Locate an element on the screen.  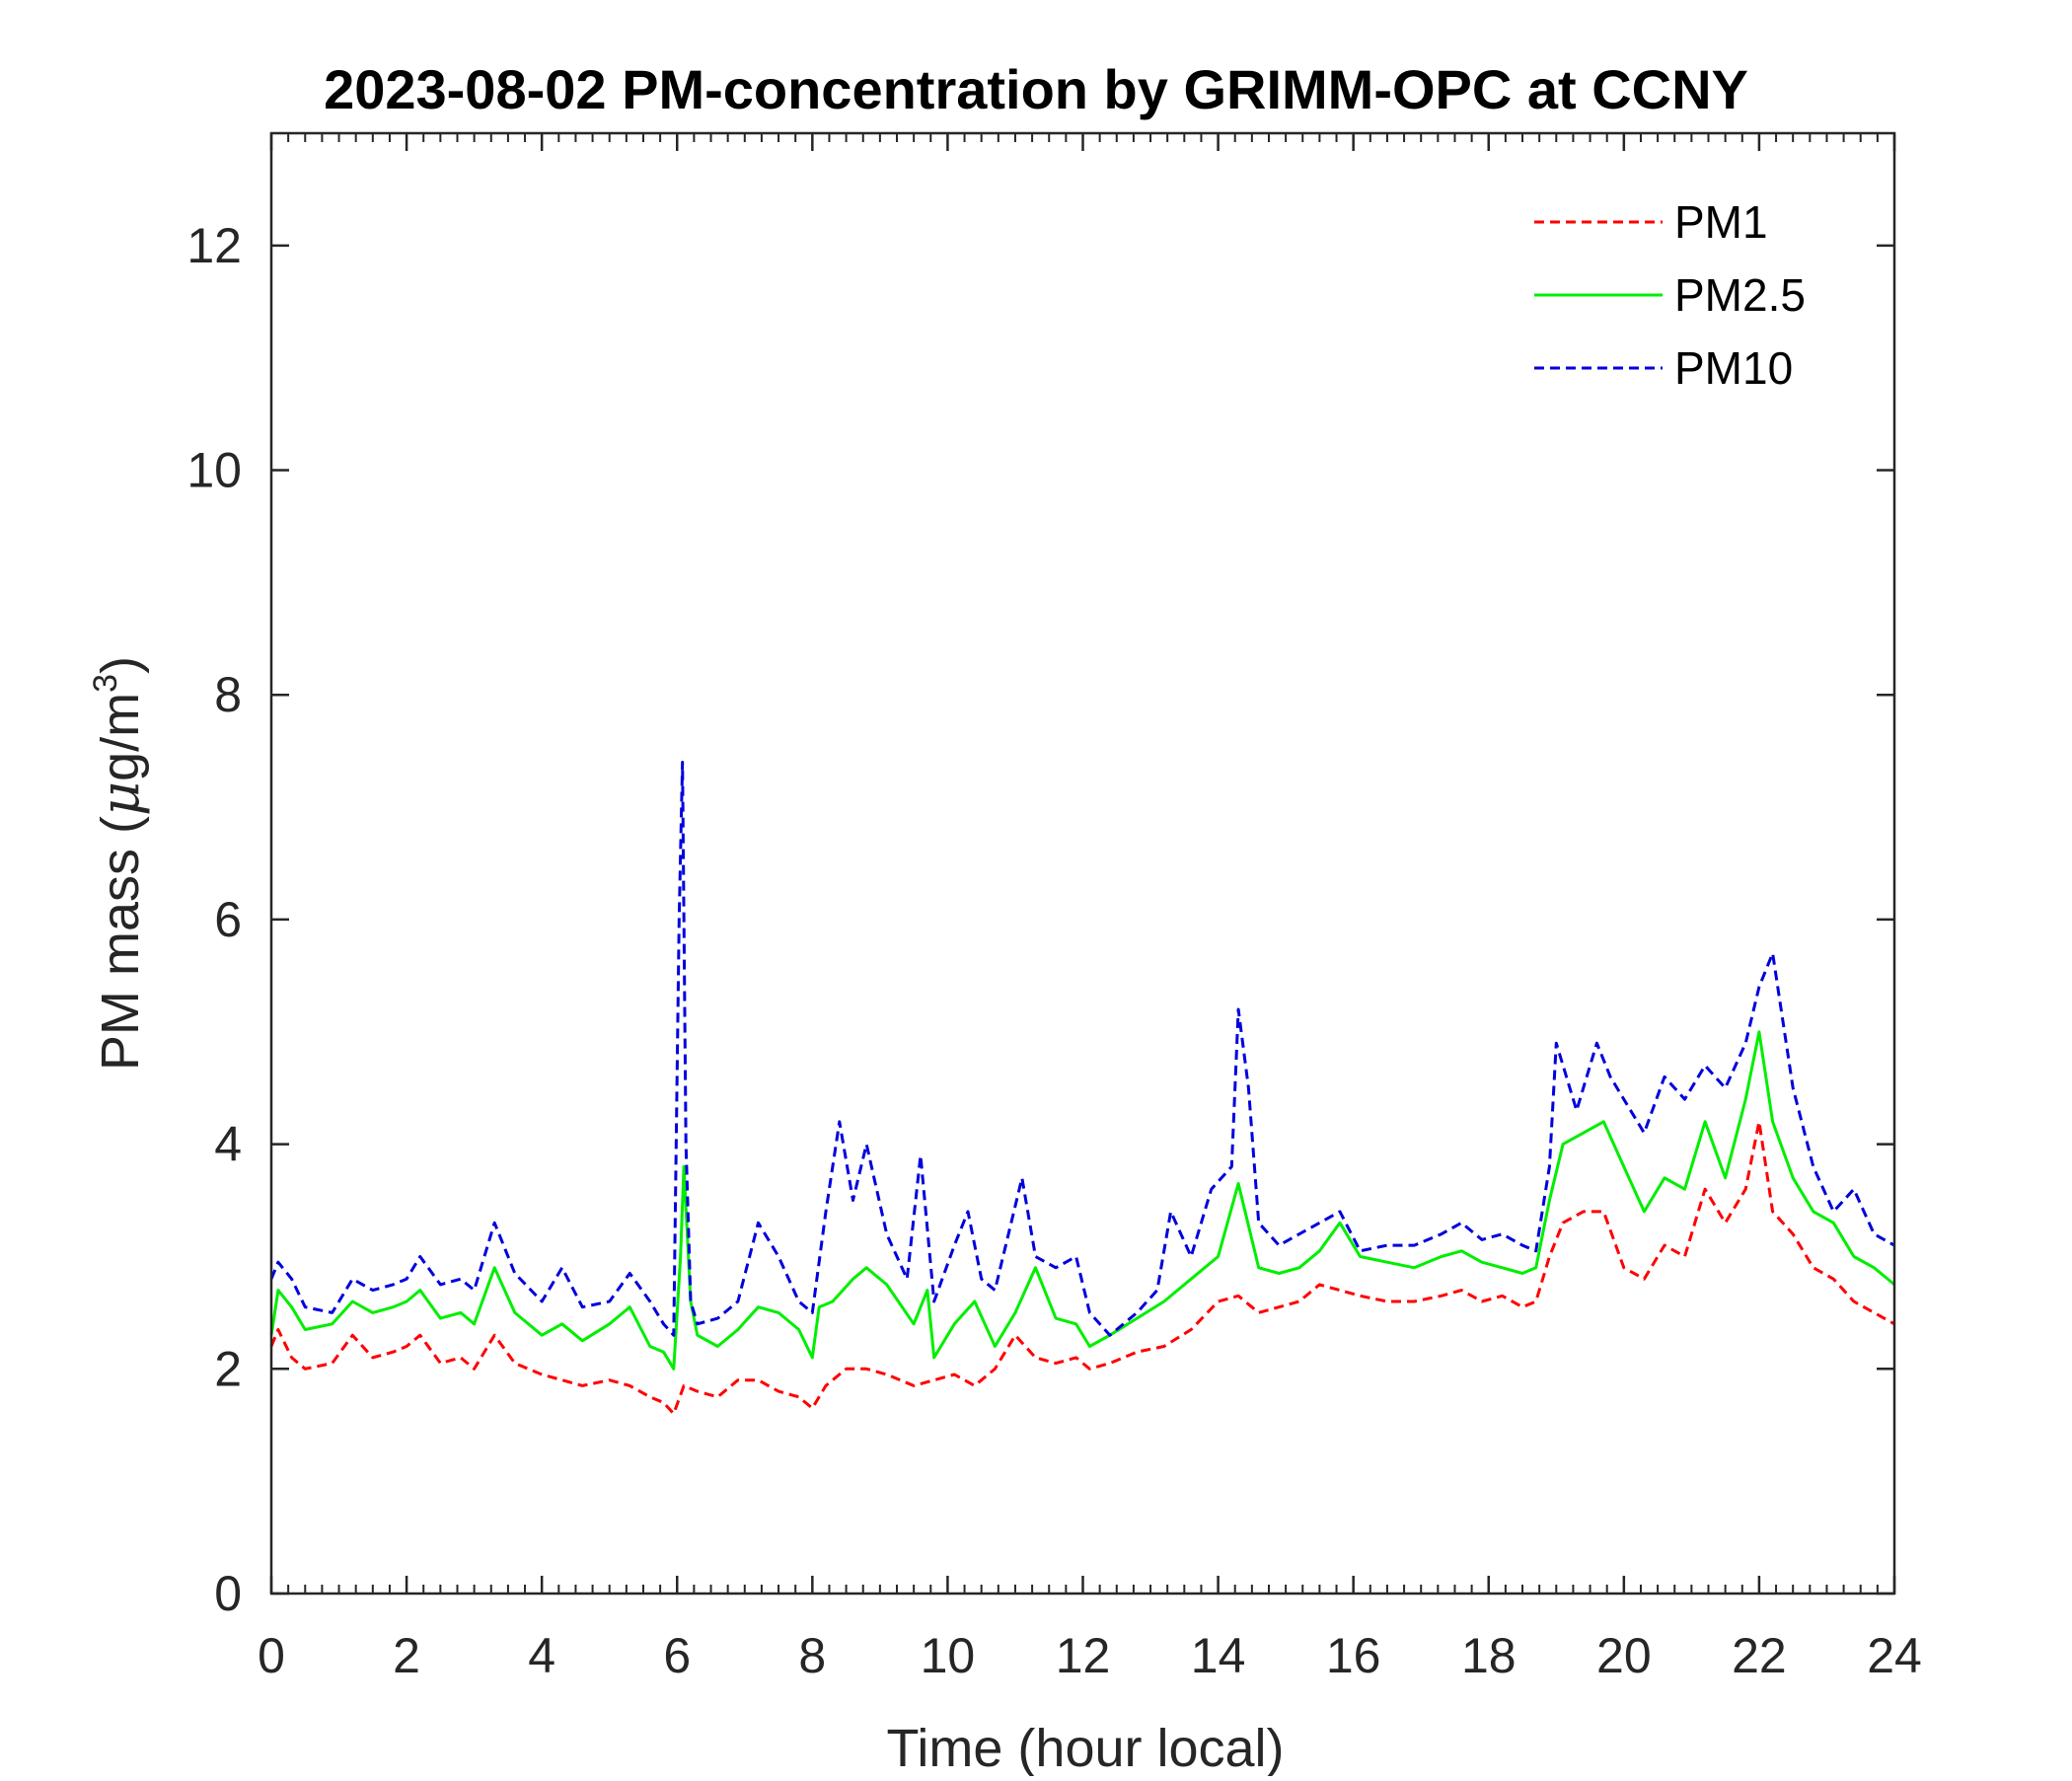
x-tick-label: 20 is located at coordinates (1624, 1655).